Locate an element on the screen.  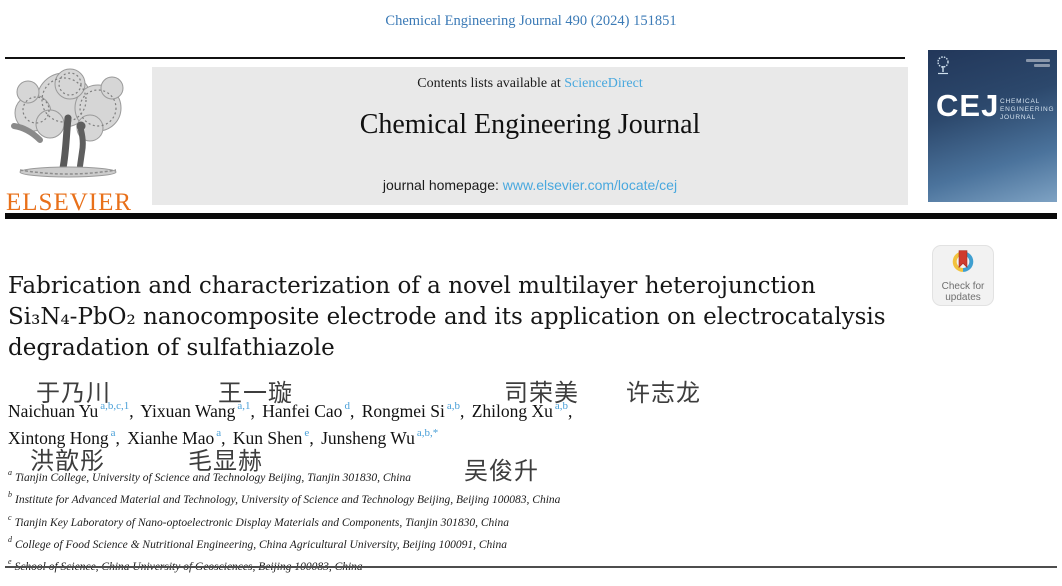
author-affil-sup: a,1 is located at coordinates (244, 406).